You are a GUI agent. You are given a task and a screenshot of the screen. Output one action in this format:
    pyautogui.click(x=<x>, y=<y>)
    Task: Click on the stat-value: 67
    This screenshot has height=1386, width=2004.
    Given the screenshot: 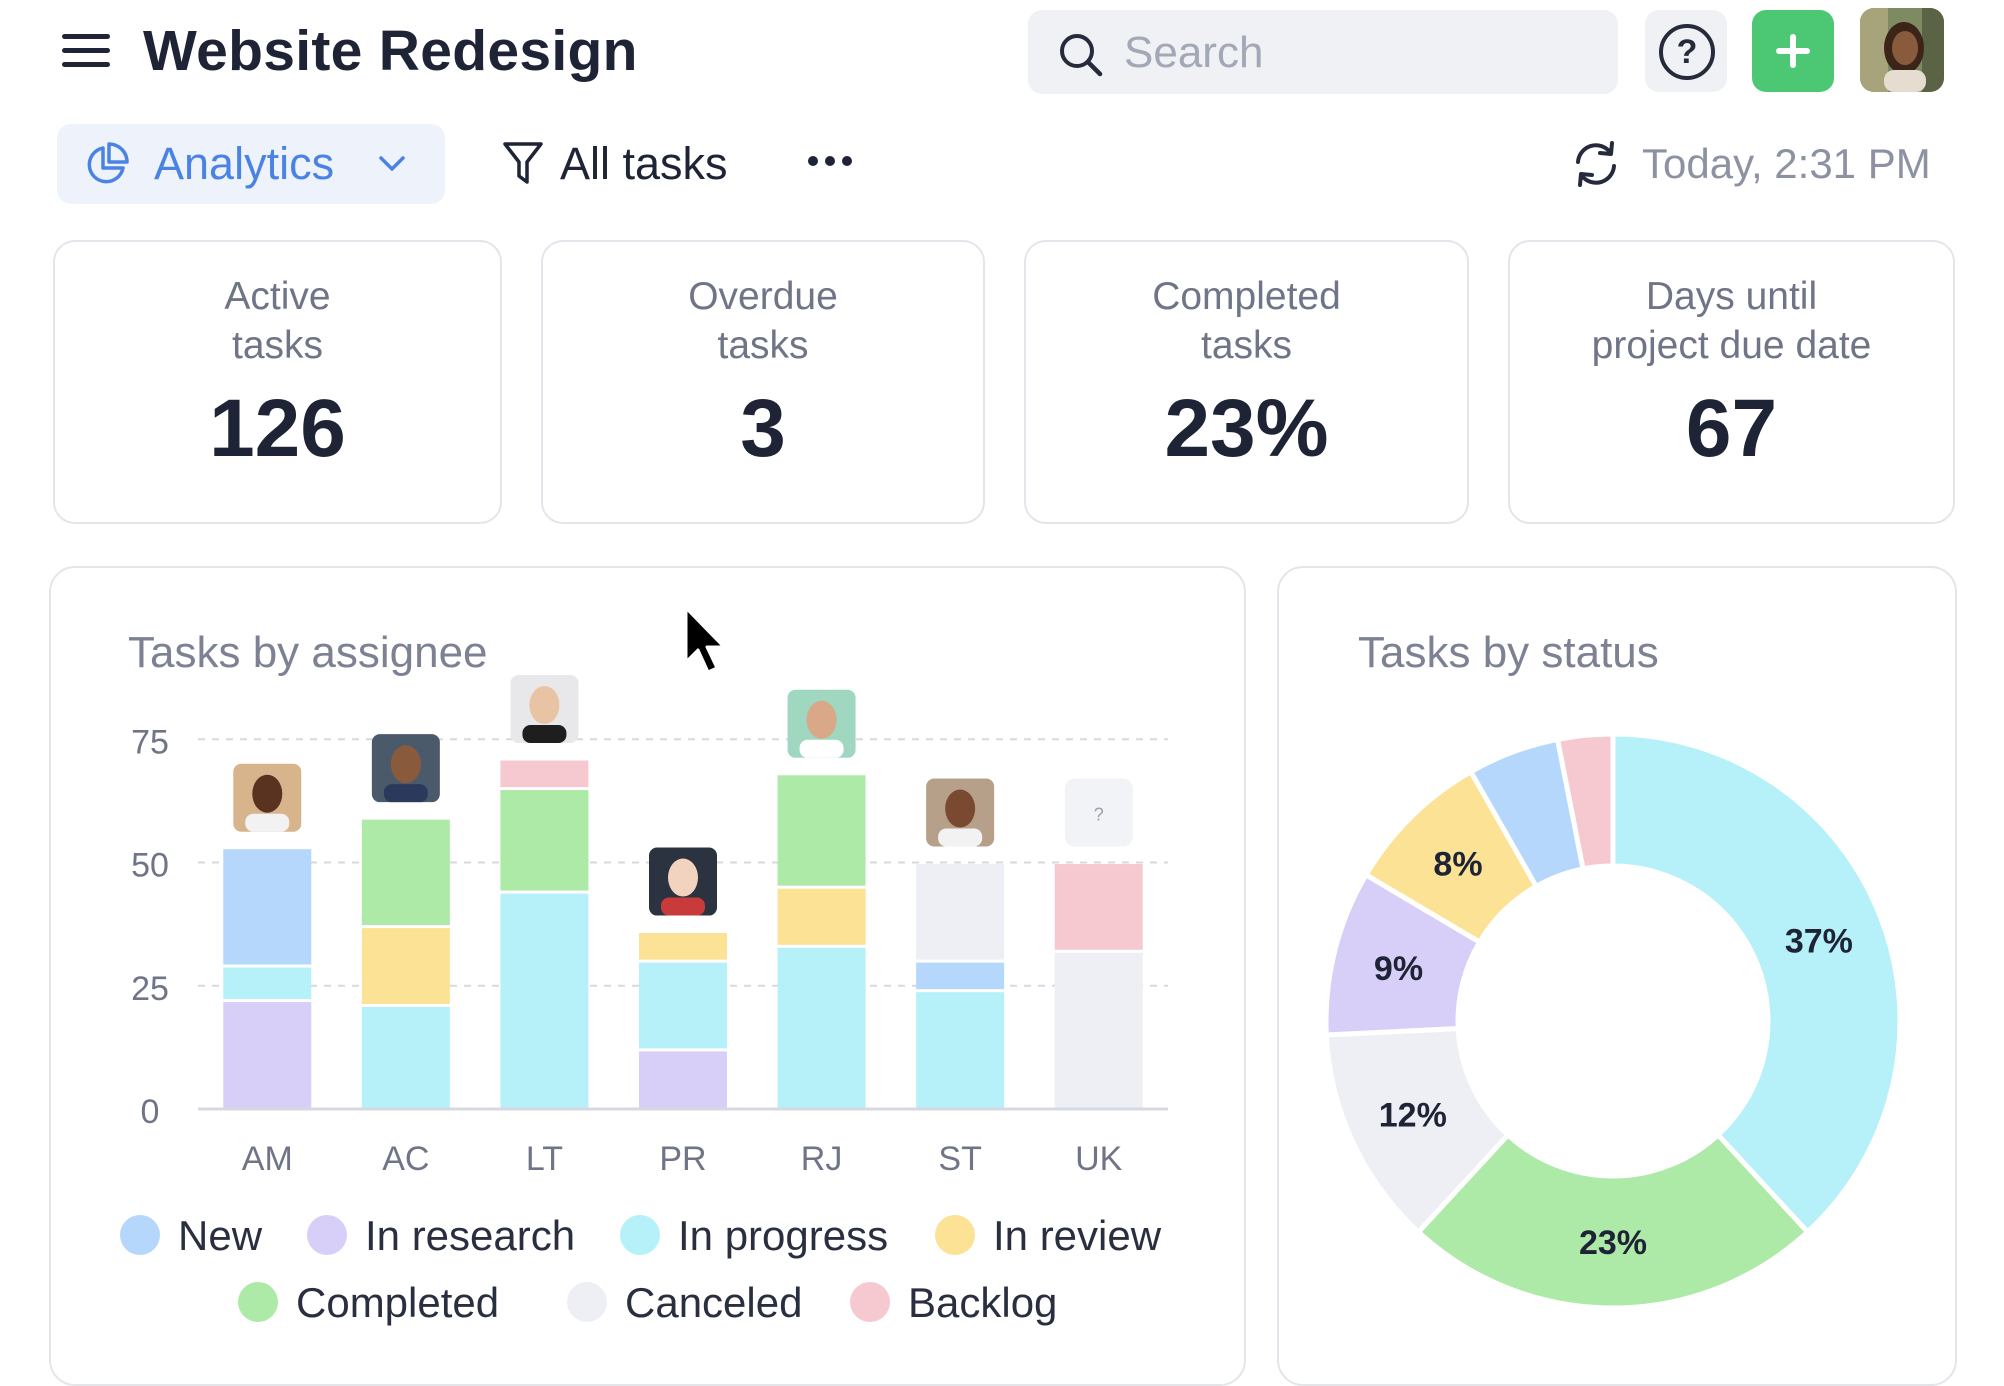 What is the action you would take?
    pyautogui.click(x=1731, y=428)
    